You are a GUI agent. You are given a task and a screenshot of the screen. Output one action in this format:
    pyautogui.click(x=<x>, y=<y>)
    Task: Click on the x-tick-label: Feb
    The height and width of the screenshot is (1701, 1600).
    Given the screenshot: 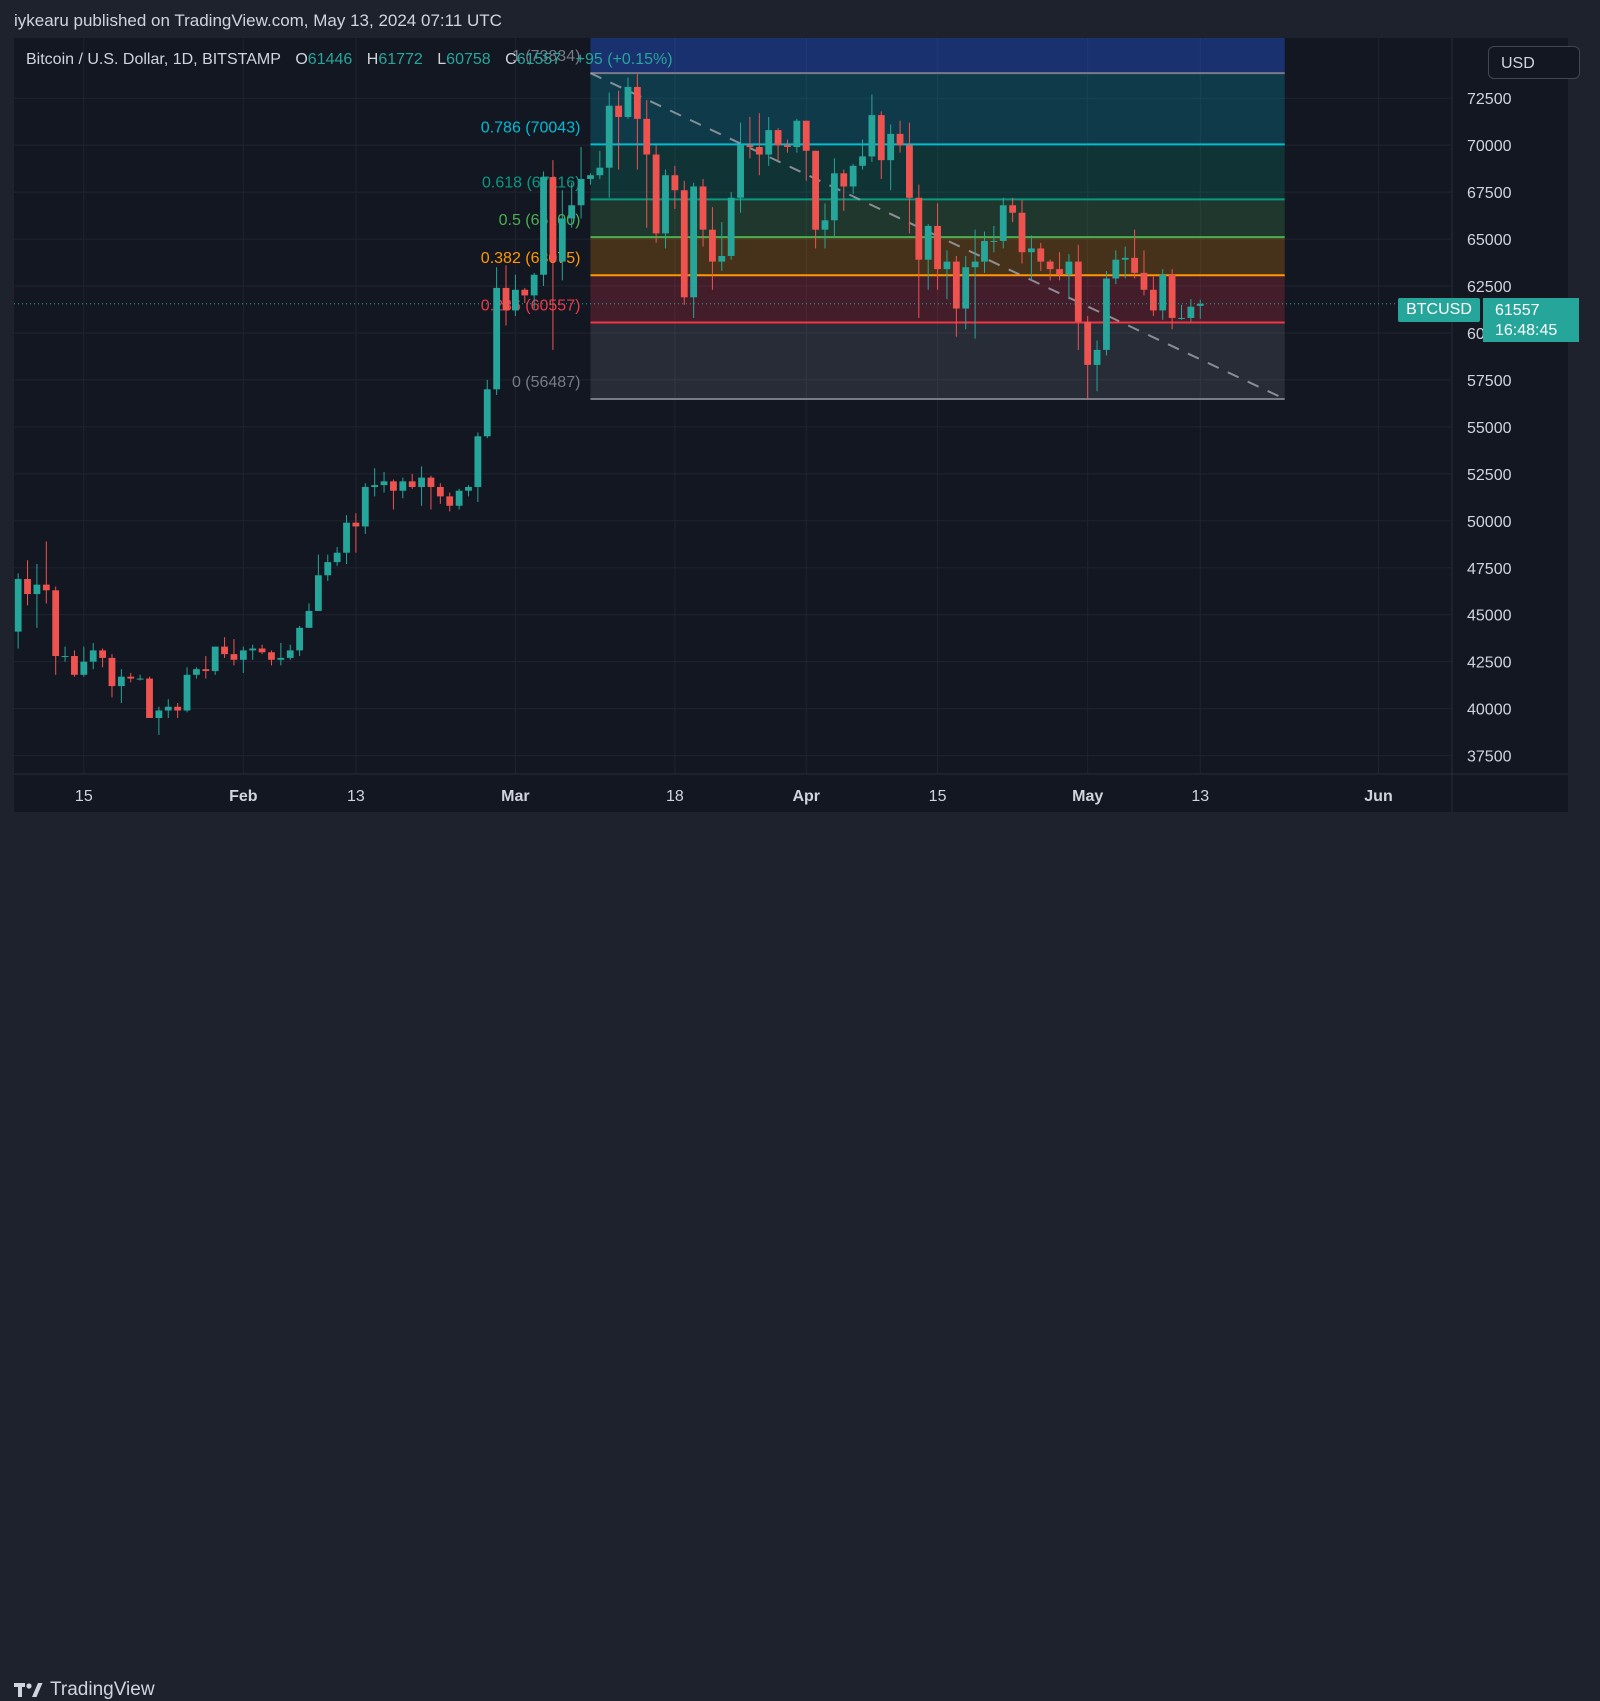 What is the action you would take?
    pyautogui.click(x=243, y=796)
    